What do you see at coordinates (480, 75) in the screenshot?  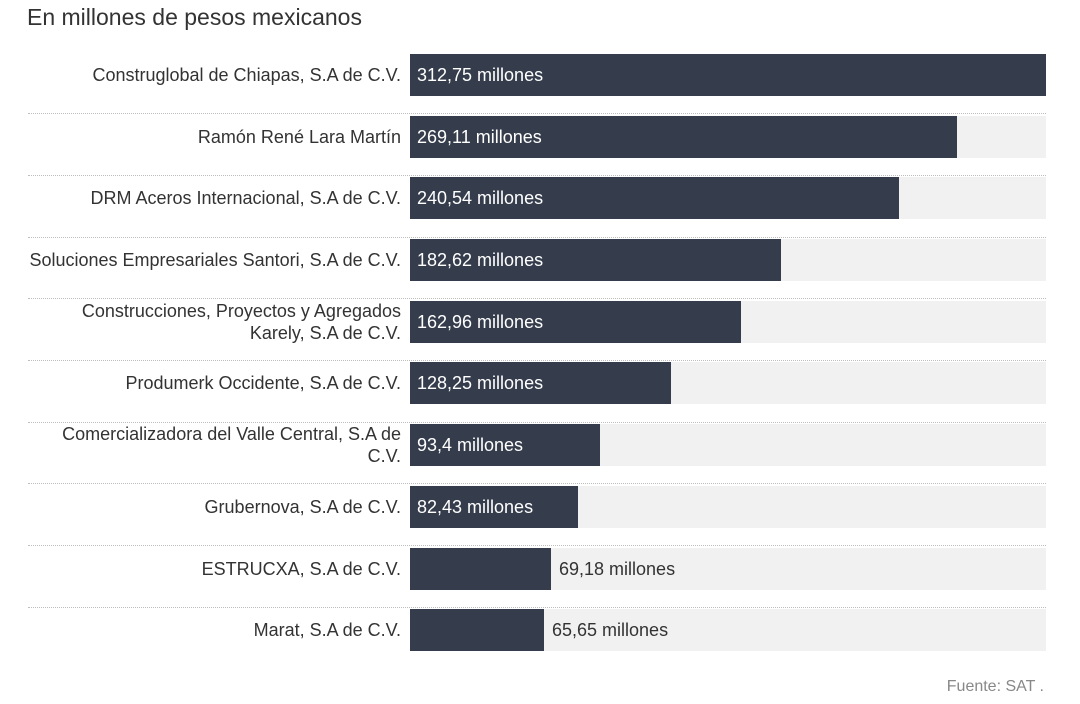 I see `value-label: 312,75 millones` at bounding box center [480, 75].